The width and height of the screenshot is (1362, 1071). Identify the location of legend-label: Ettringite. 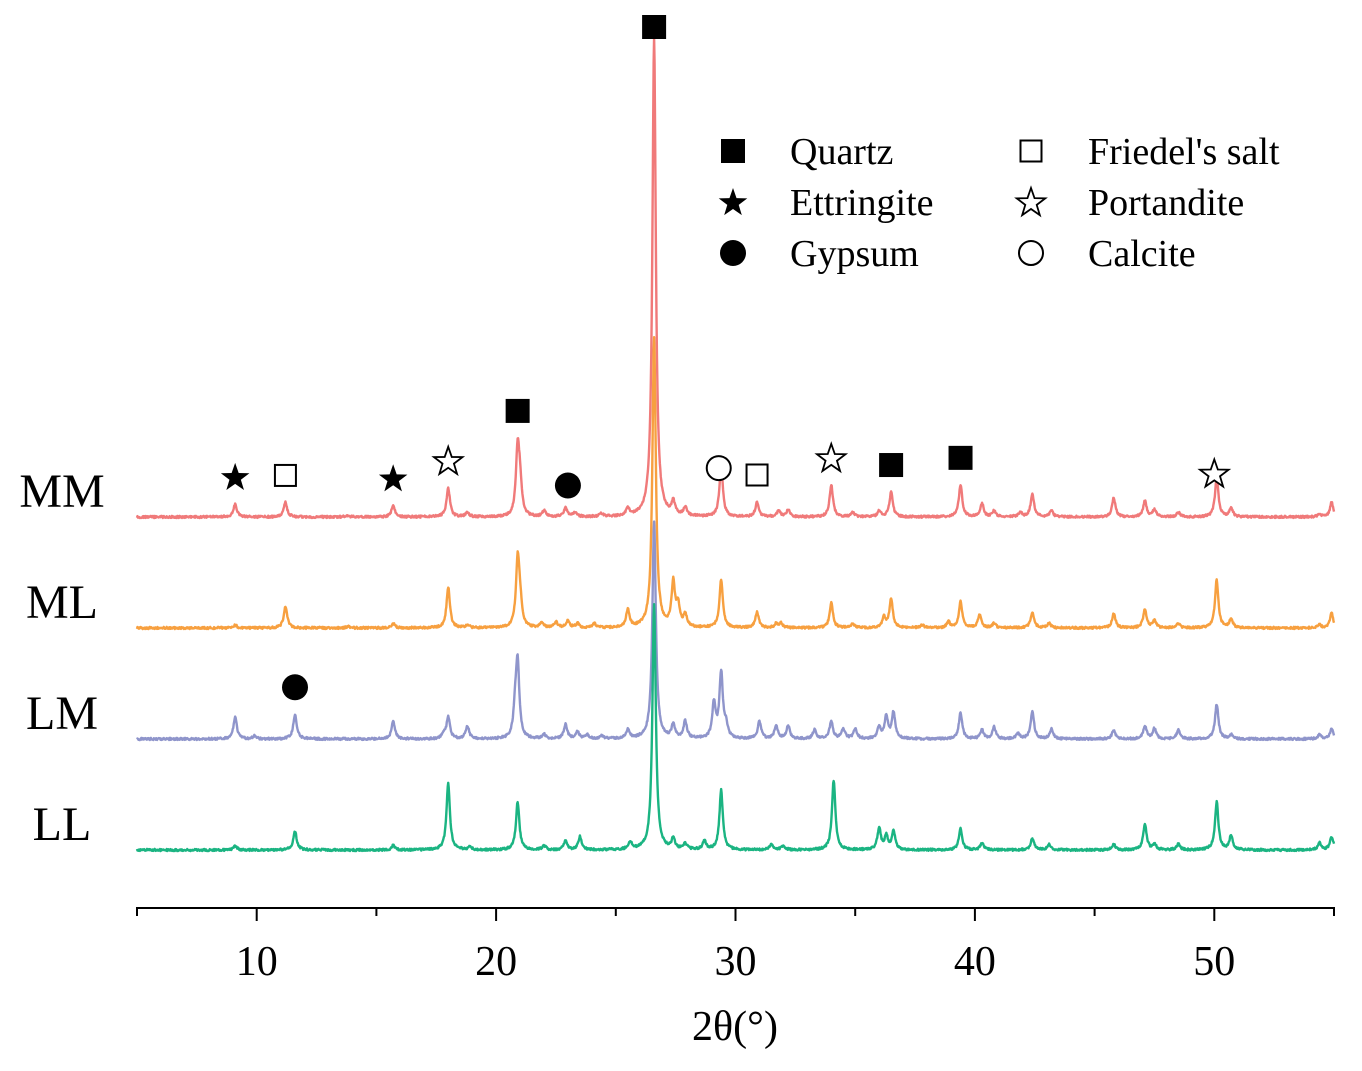
(862, 203).